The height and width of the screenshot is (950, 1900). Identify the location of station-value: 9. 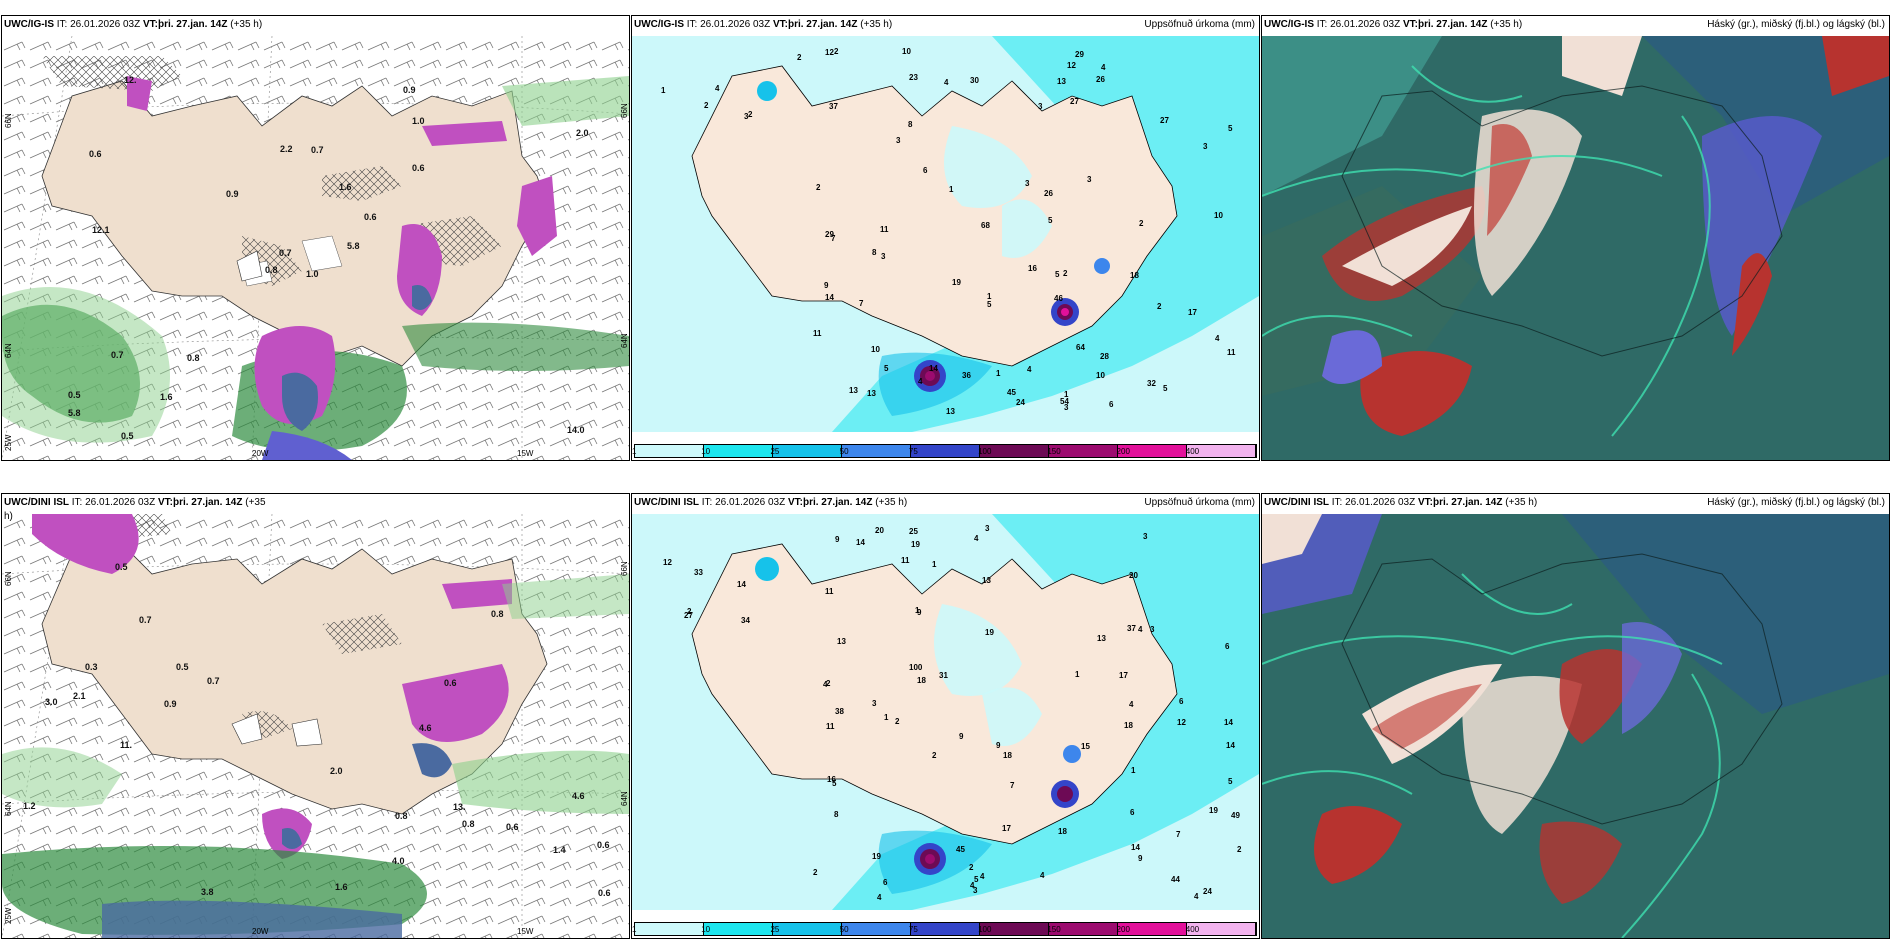
(998, 745).